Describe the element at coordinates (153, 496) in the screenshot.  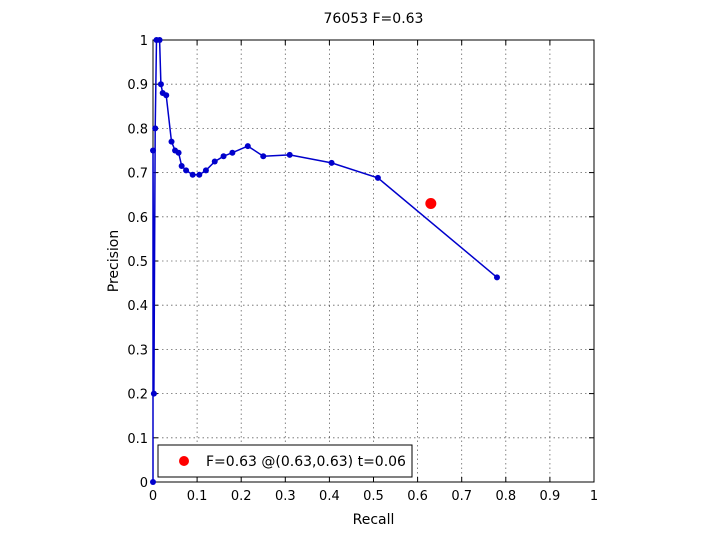
I see `x-tick-label: 0` at that location.